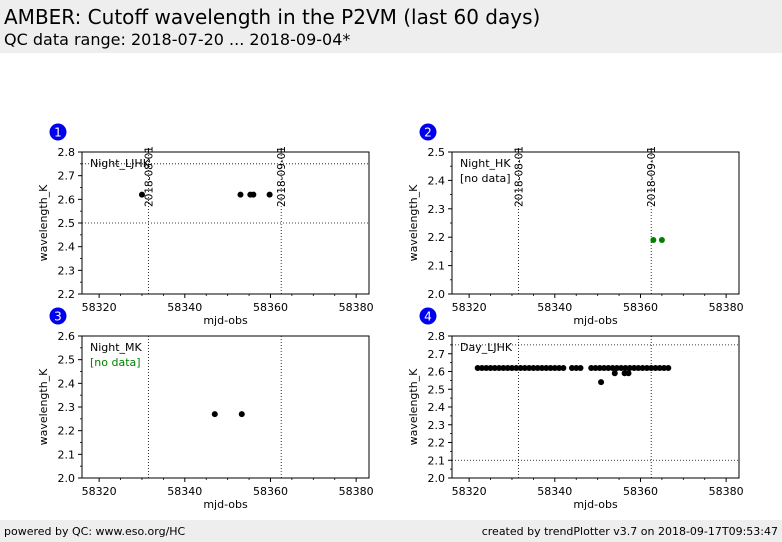 This screenshot has width=782, height=542. I want to click on panel-badge-number: 3, so click(58, 317).